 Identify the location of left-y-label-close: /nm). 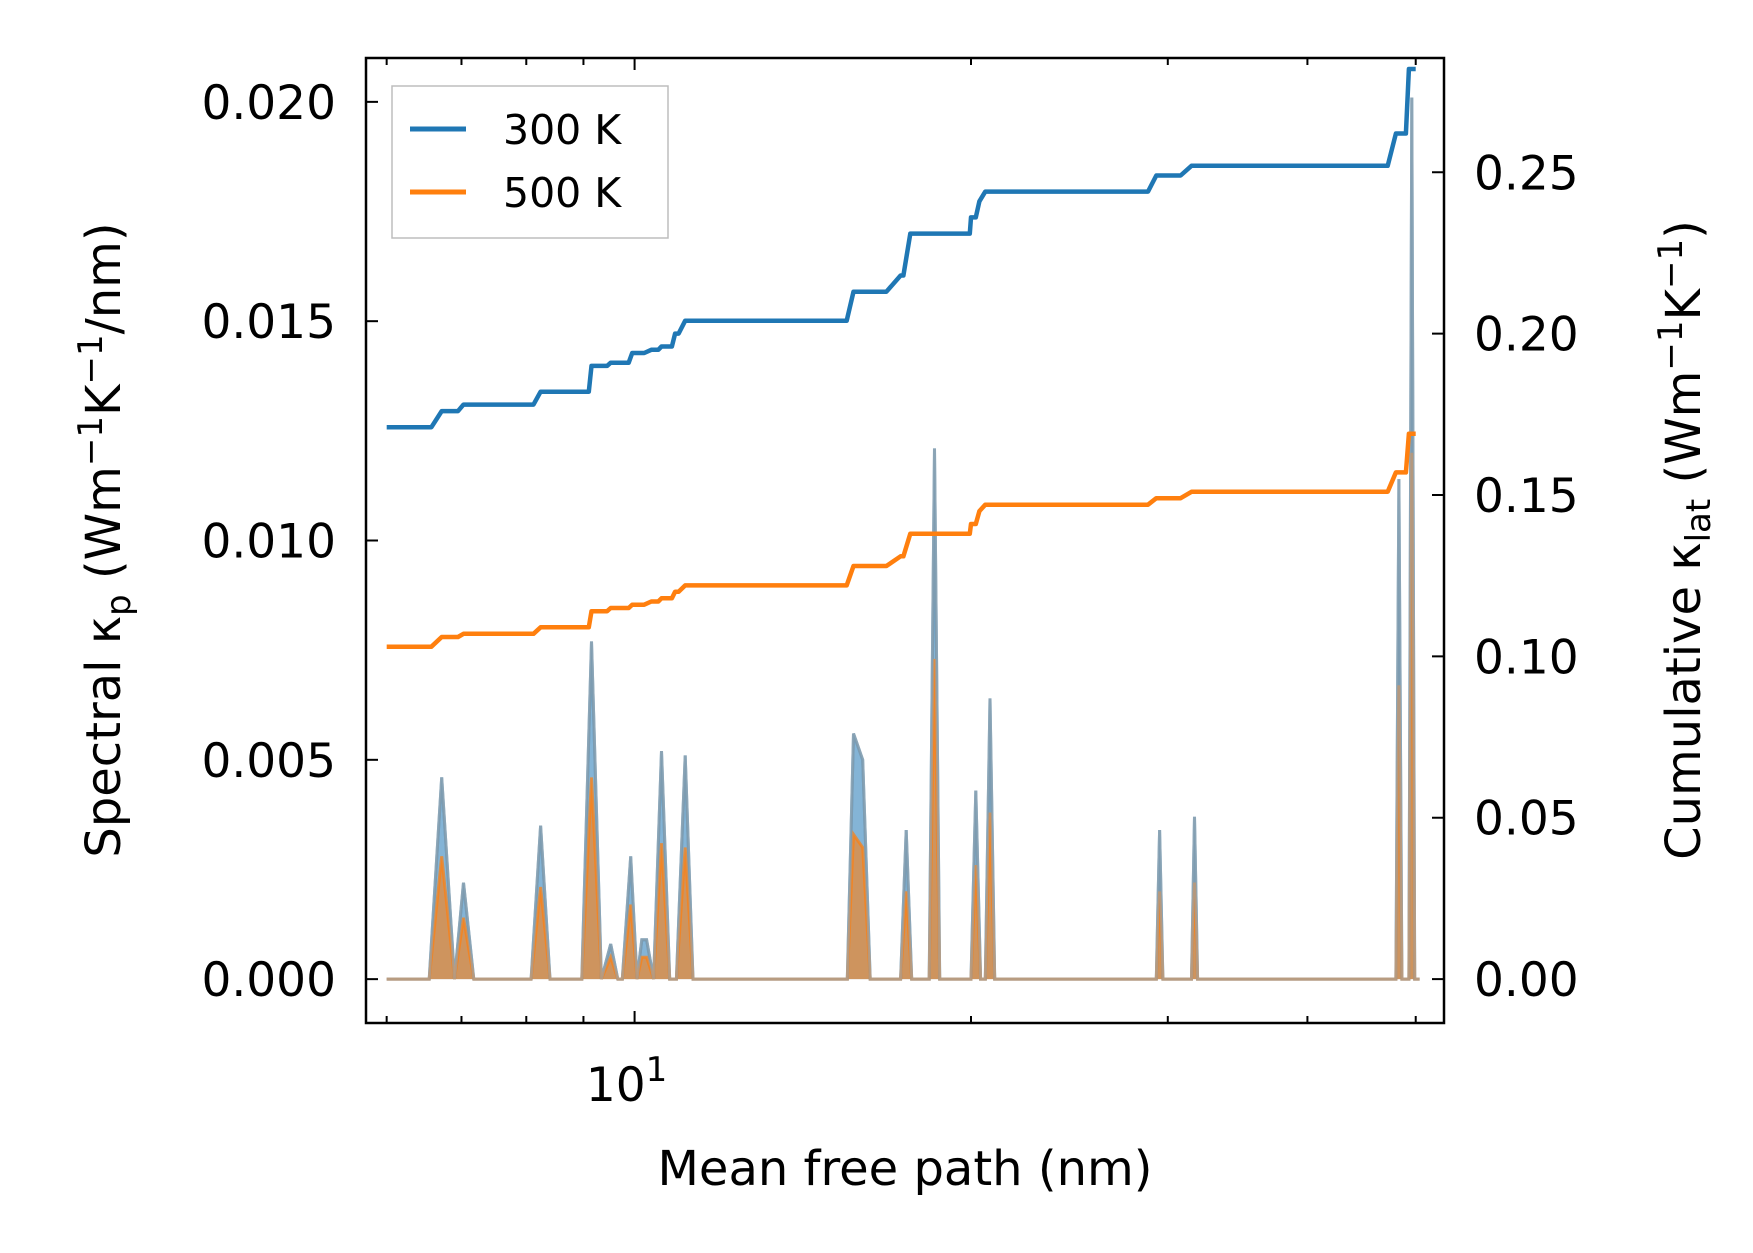
(104, 278).